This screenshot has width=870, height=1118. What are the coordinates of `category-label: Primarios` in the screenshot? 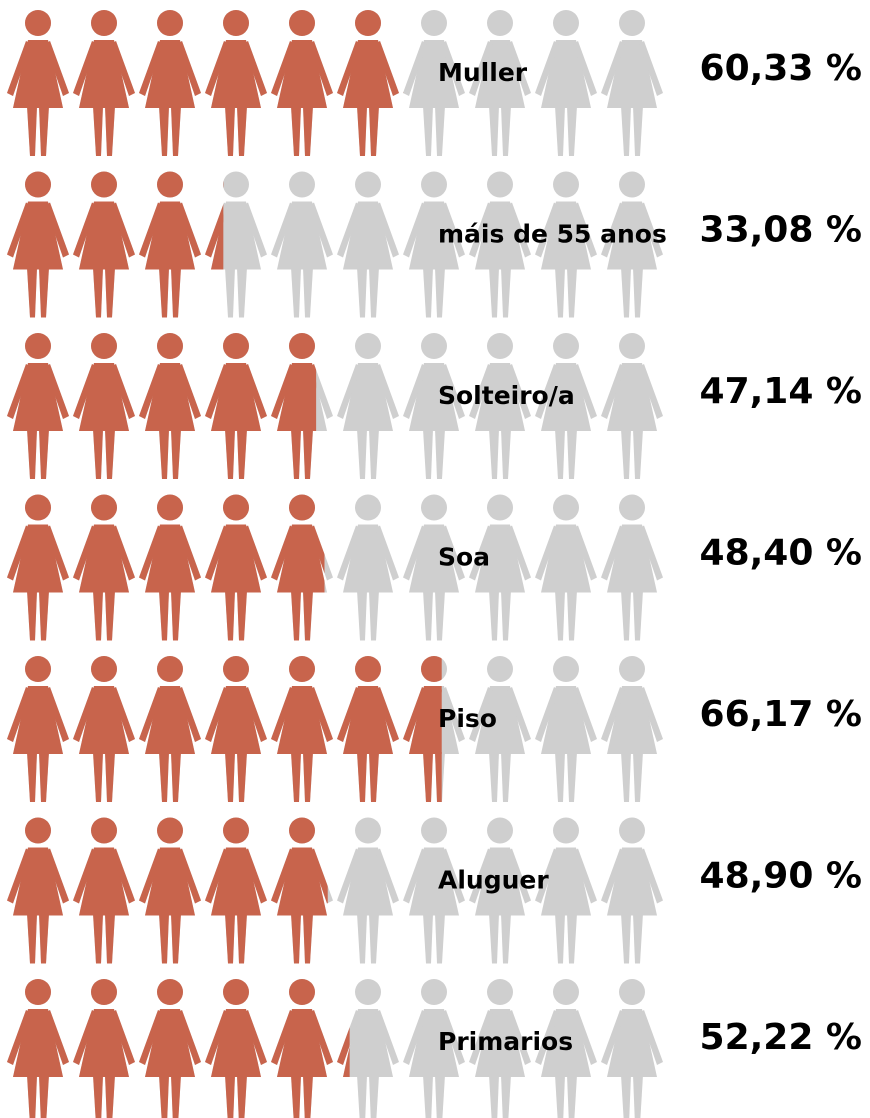 It's located at (505, 1041).